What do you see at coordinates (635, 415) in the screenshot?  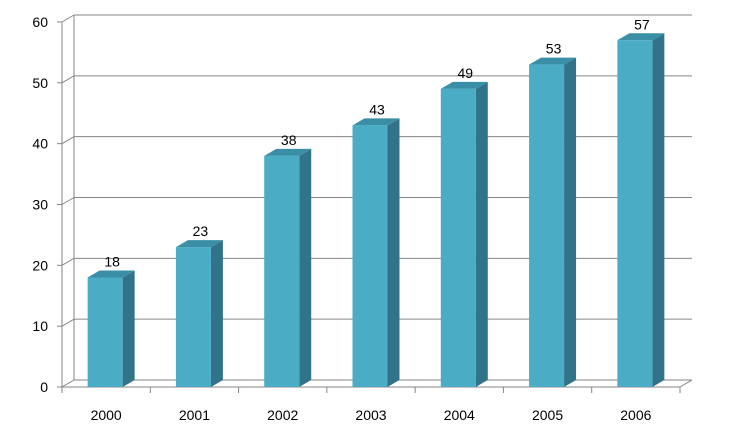 I see `x-tick-label: 2006` at bounding box center [635, 415].